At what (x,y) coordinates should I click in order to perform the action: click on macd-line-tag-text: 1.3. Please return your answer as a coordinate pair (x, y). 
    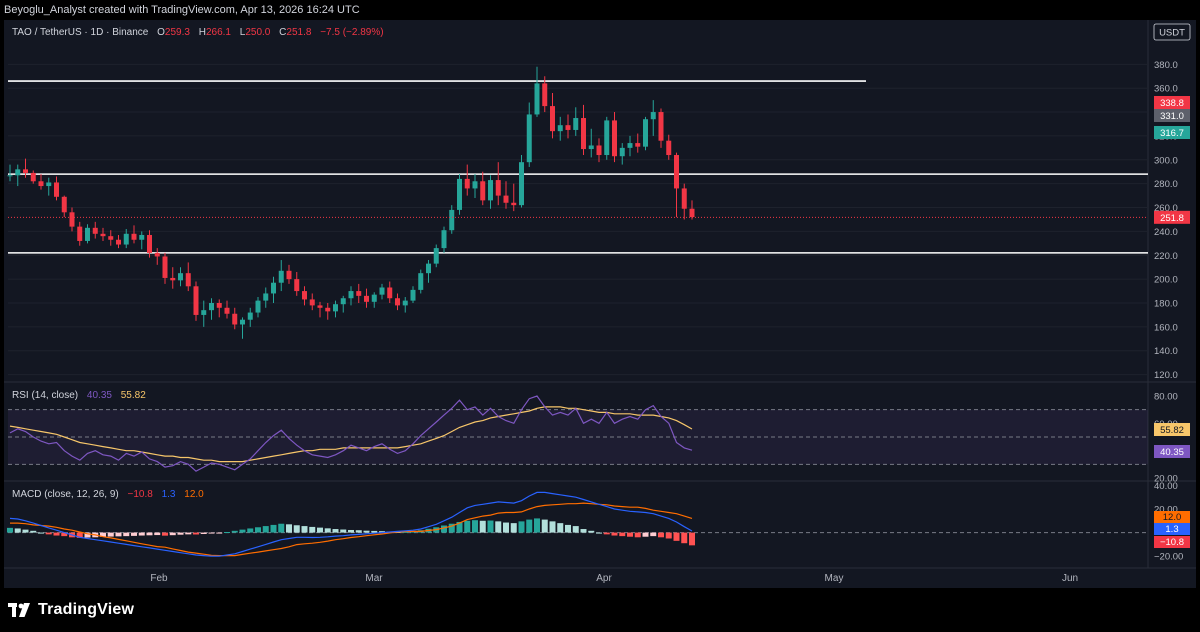
    Looking at the image, I should click on (1171, 529).